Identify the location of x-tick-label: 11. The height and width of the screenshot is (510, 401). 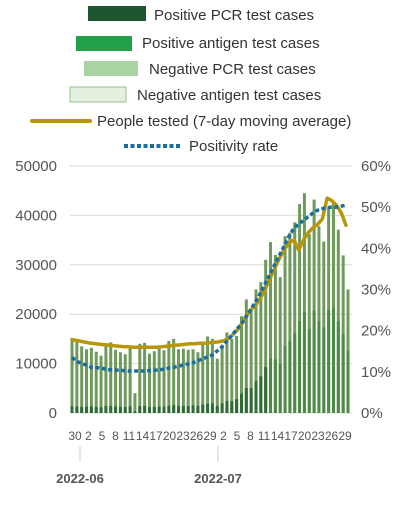
(129, 436).